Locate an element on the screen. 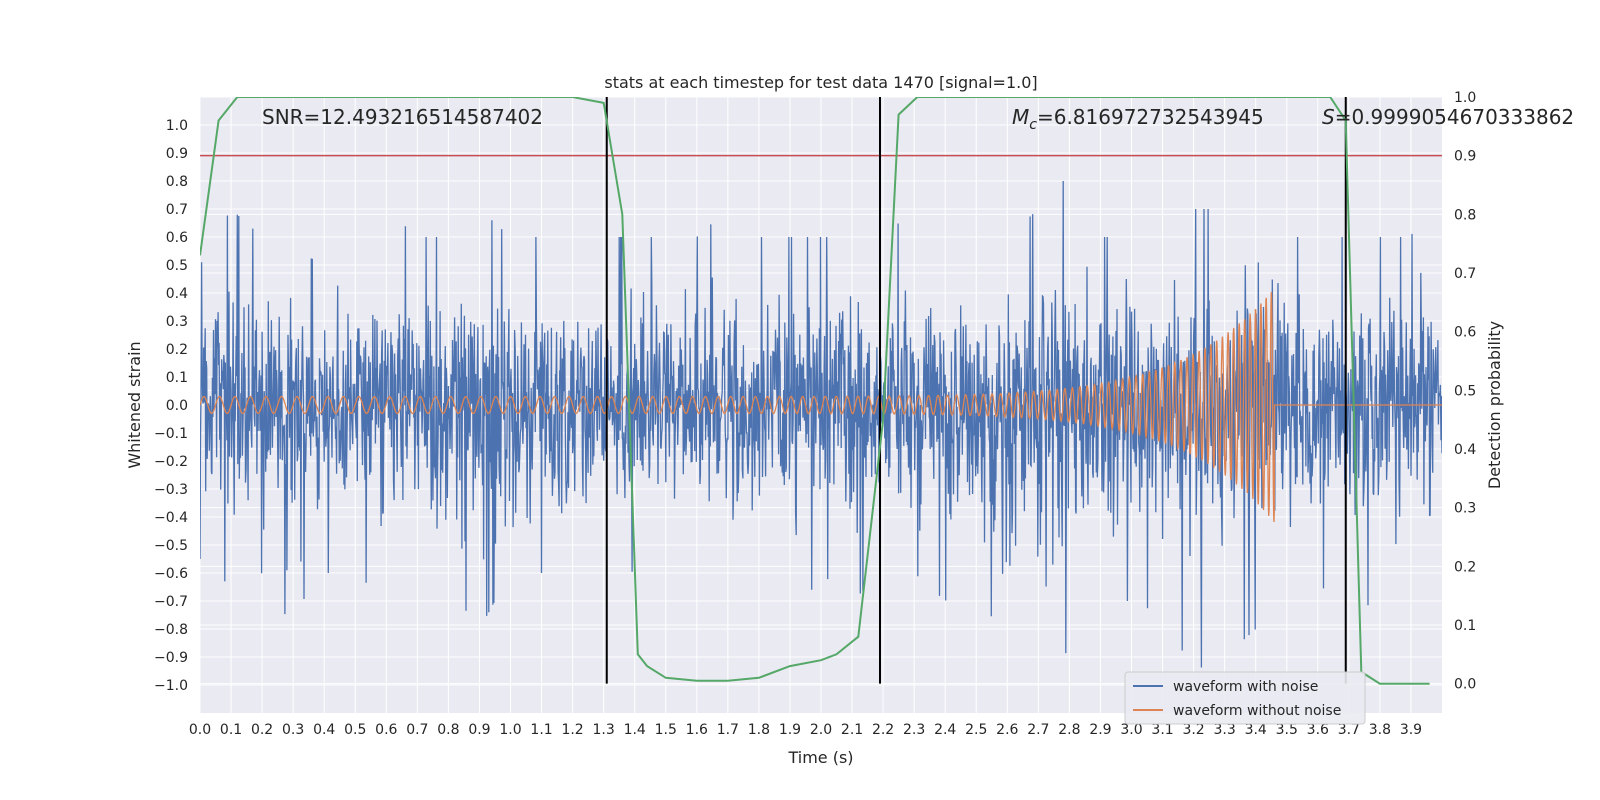  y-tick-label: 0.9 is located at coordinates (177, 154).